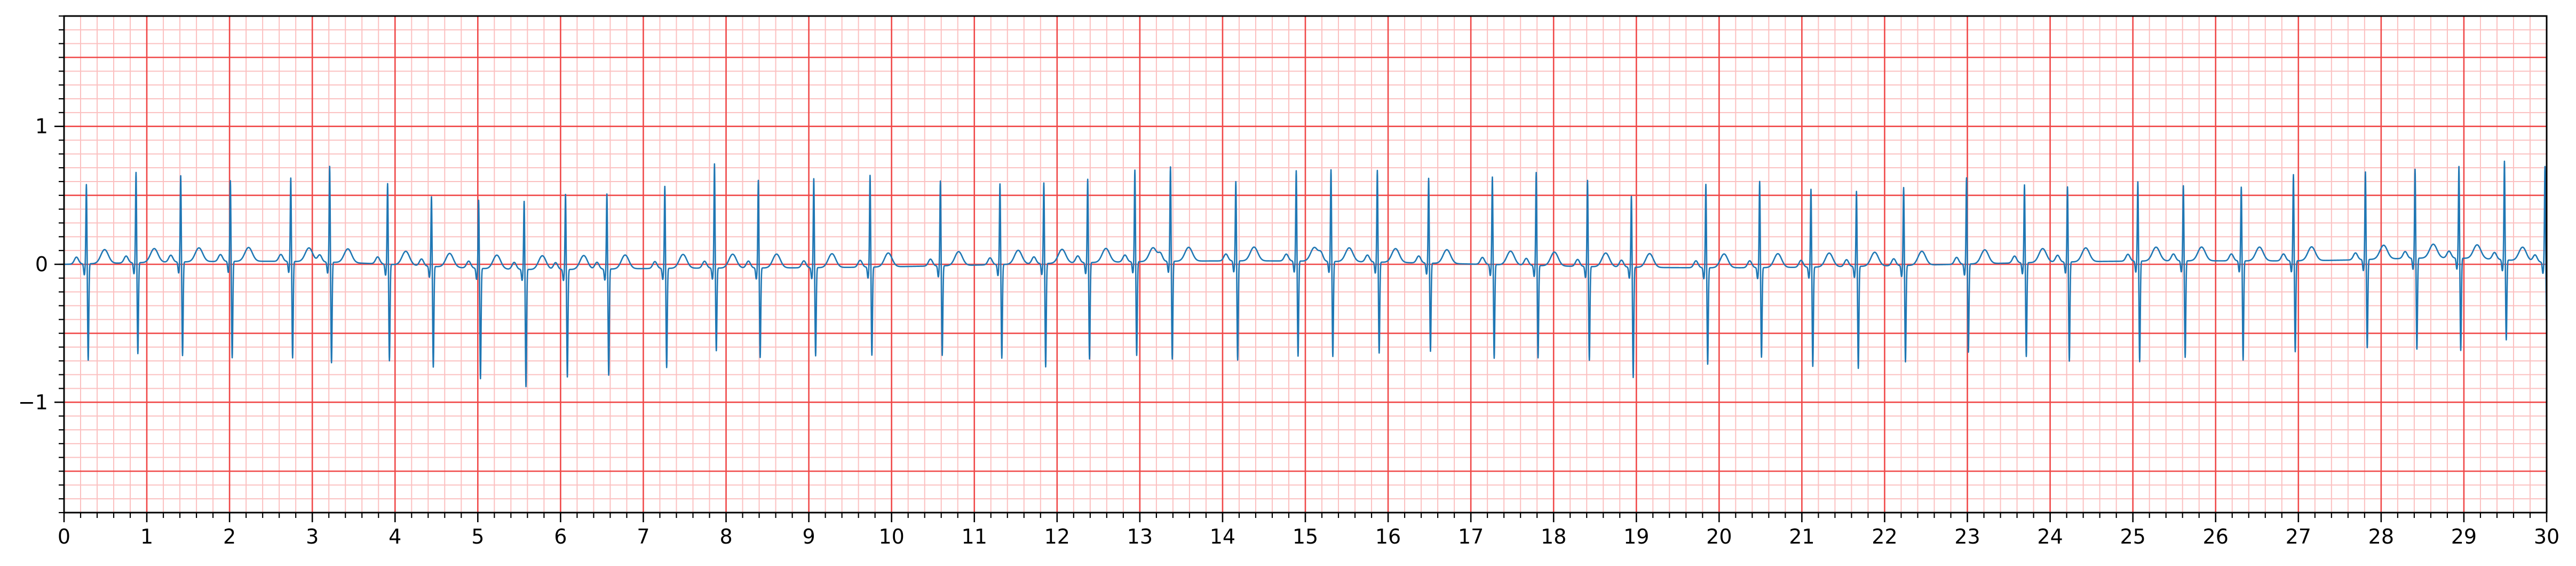  What do you see at coordinates (2132, 536) in the screenshot?
I see `x-tick-label: 25` at bounding box center [2132, 536].